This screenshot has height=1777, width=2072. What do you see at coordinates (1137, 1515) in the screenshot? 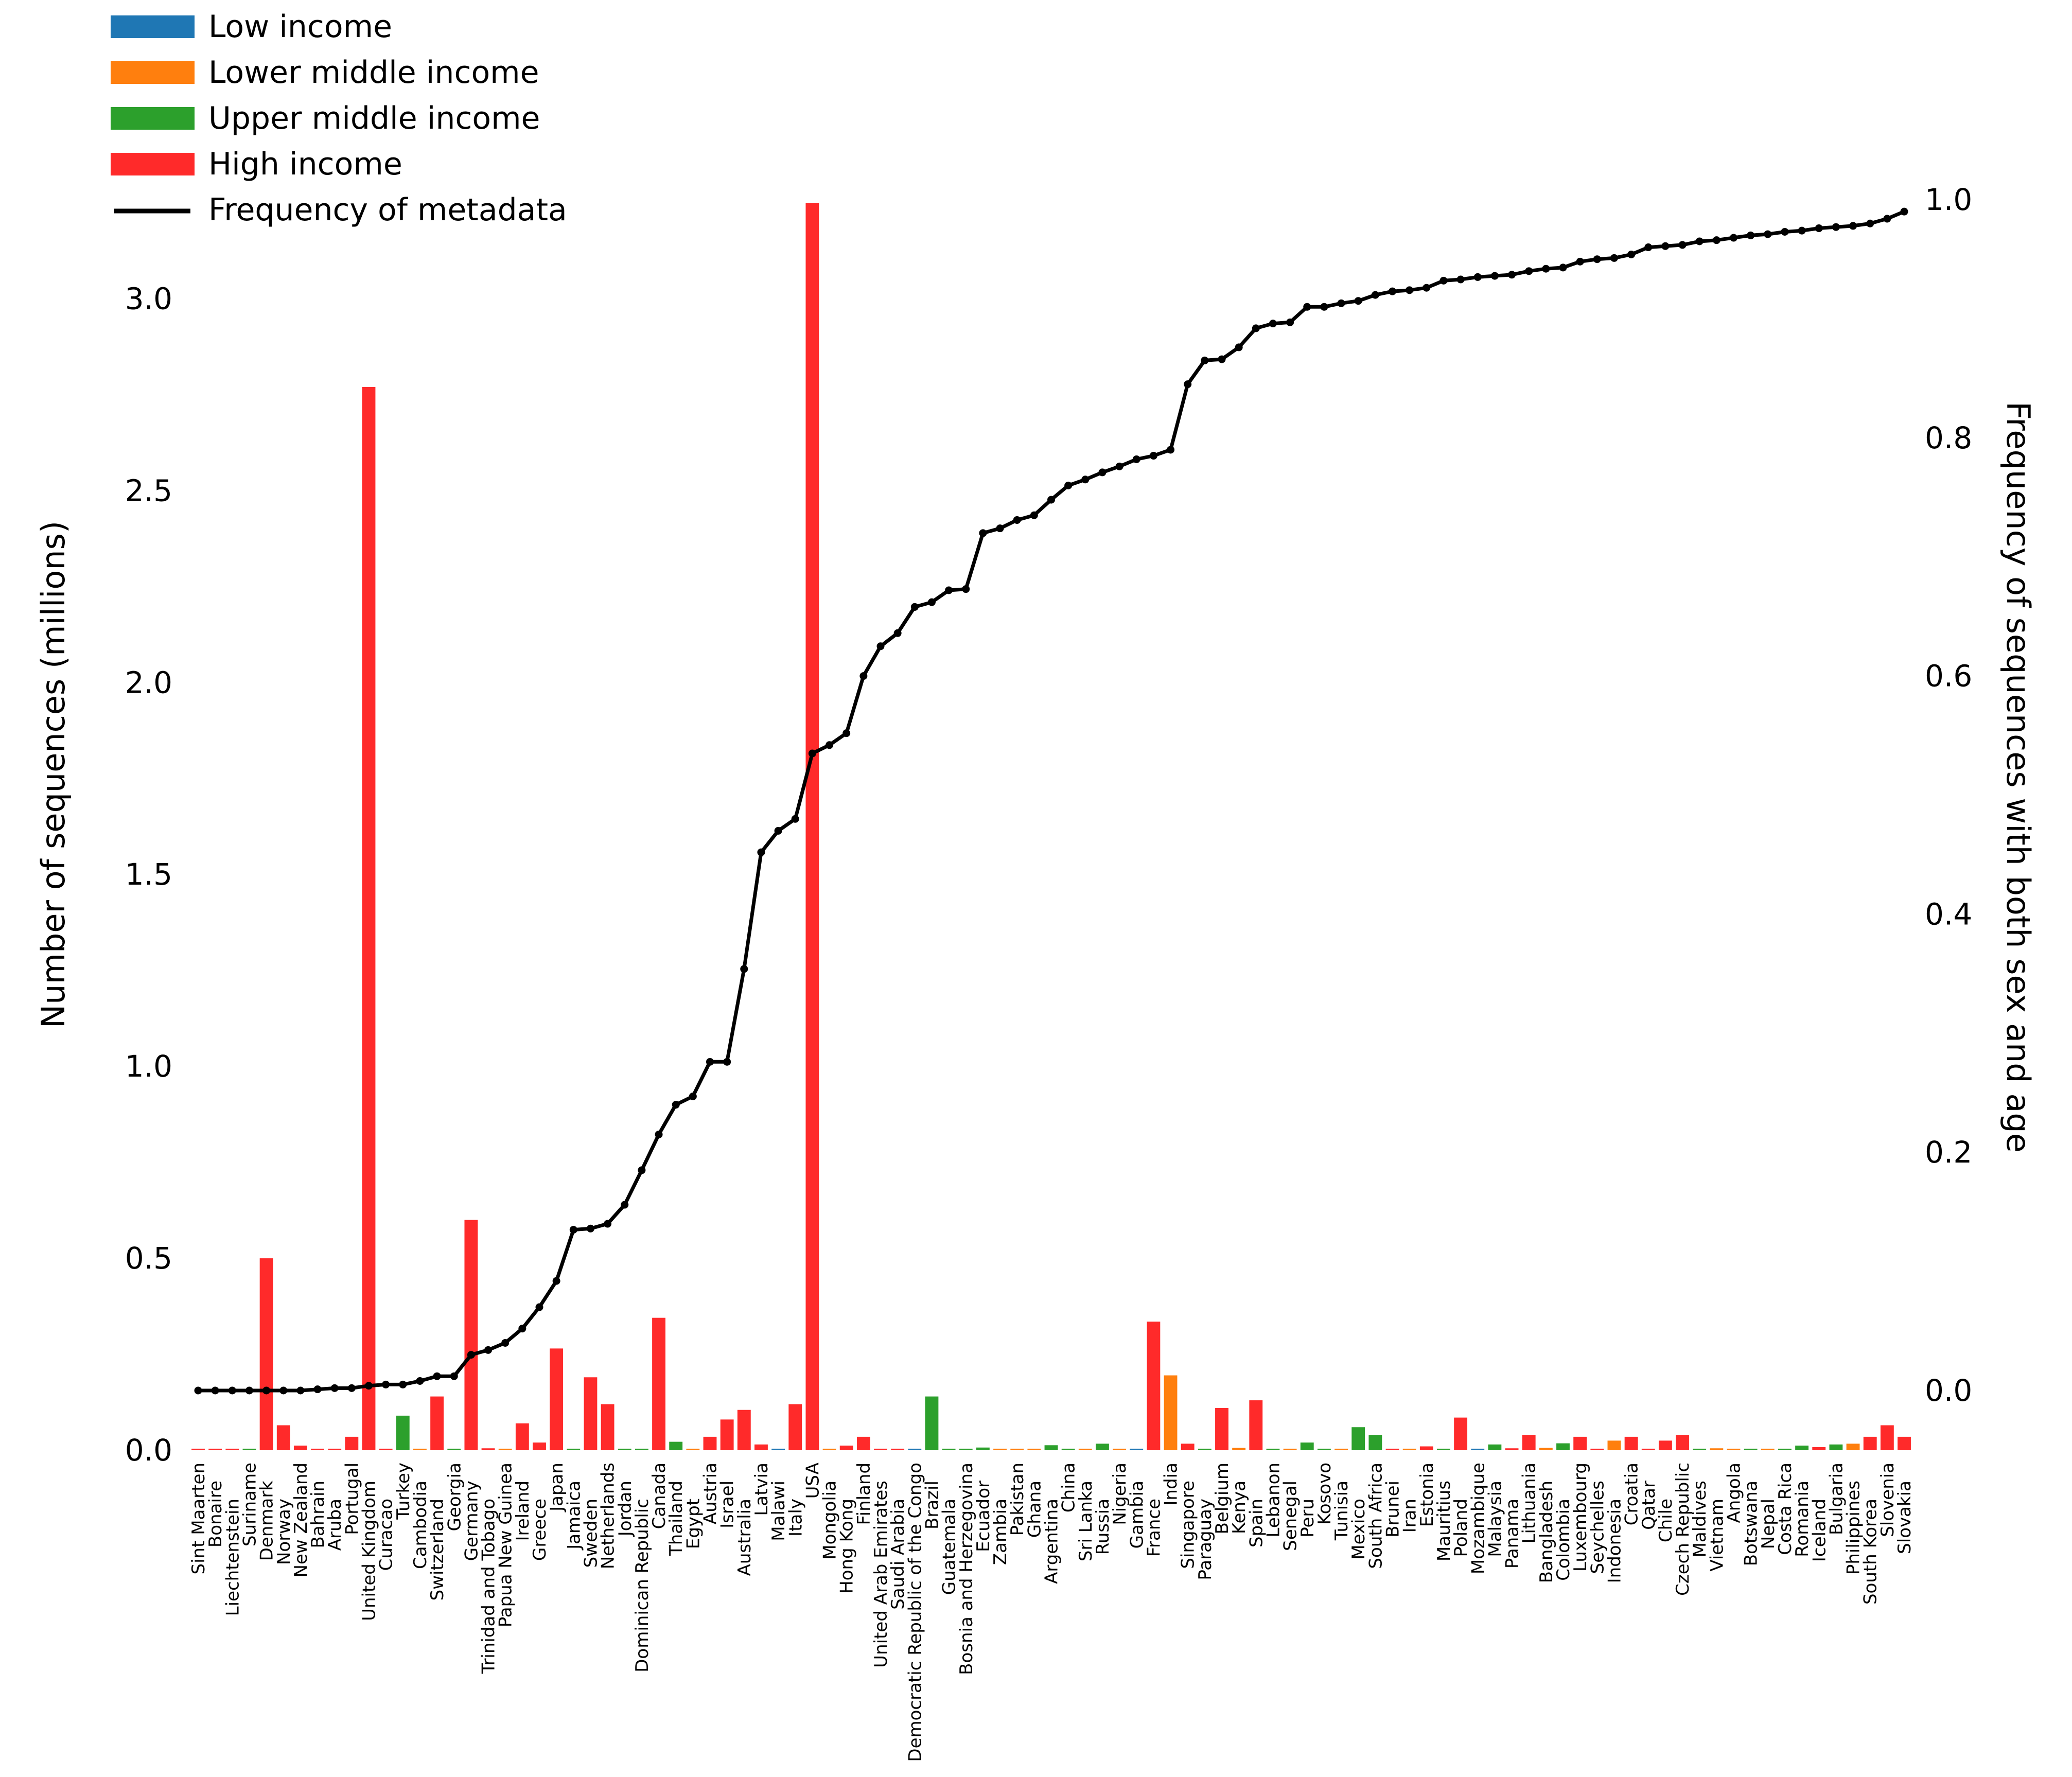
I see `x-tick-label: Gambia` at bounding box center [1137, 1515].